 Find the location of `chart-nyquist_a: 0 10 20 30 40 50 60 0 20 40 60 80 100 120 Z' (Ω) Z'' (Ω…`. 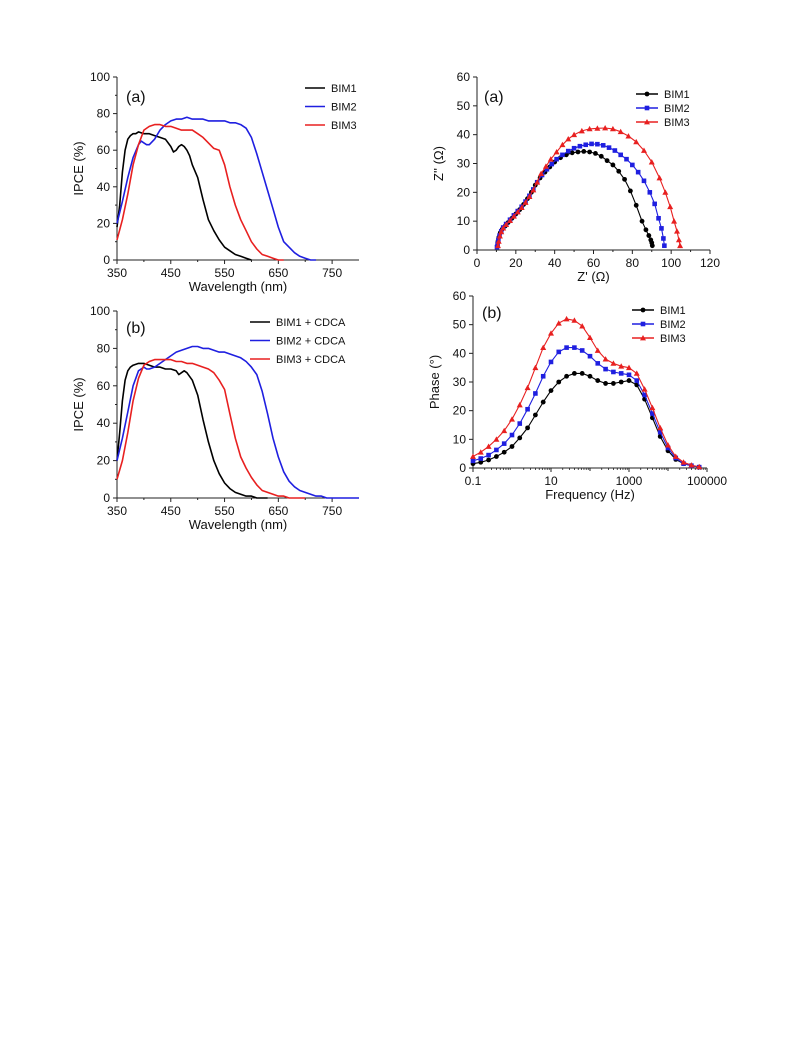

chart-nyquist_a: 0 10 20 30 40 50 60 0 20 40 60 80 100 120 Z' (Ω) Z'' (Ω… is located at coordinates (575, 177).